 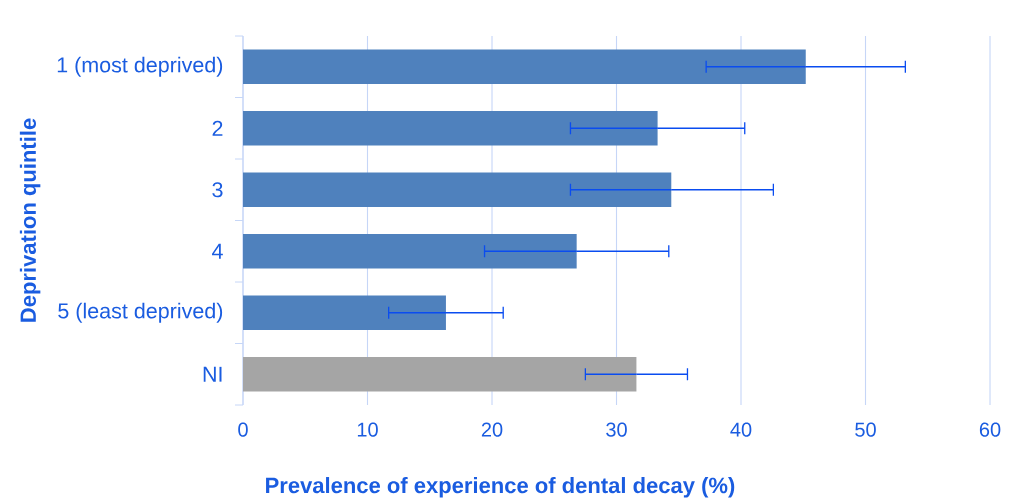 I want to click on y-tick-label: 3, so click(x=217, y=190).